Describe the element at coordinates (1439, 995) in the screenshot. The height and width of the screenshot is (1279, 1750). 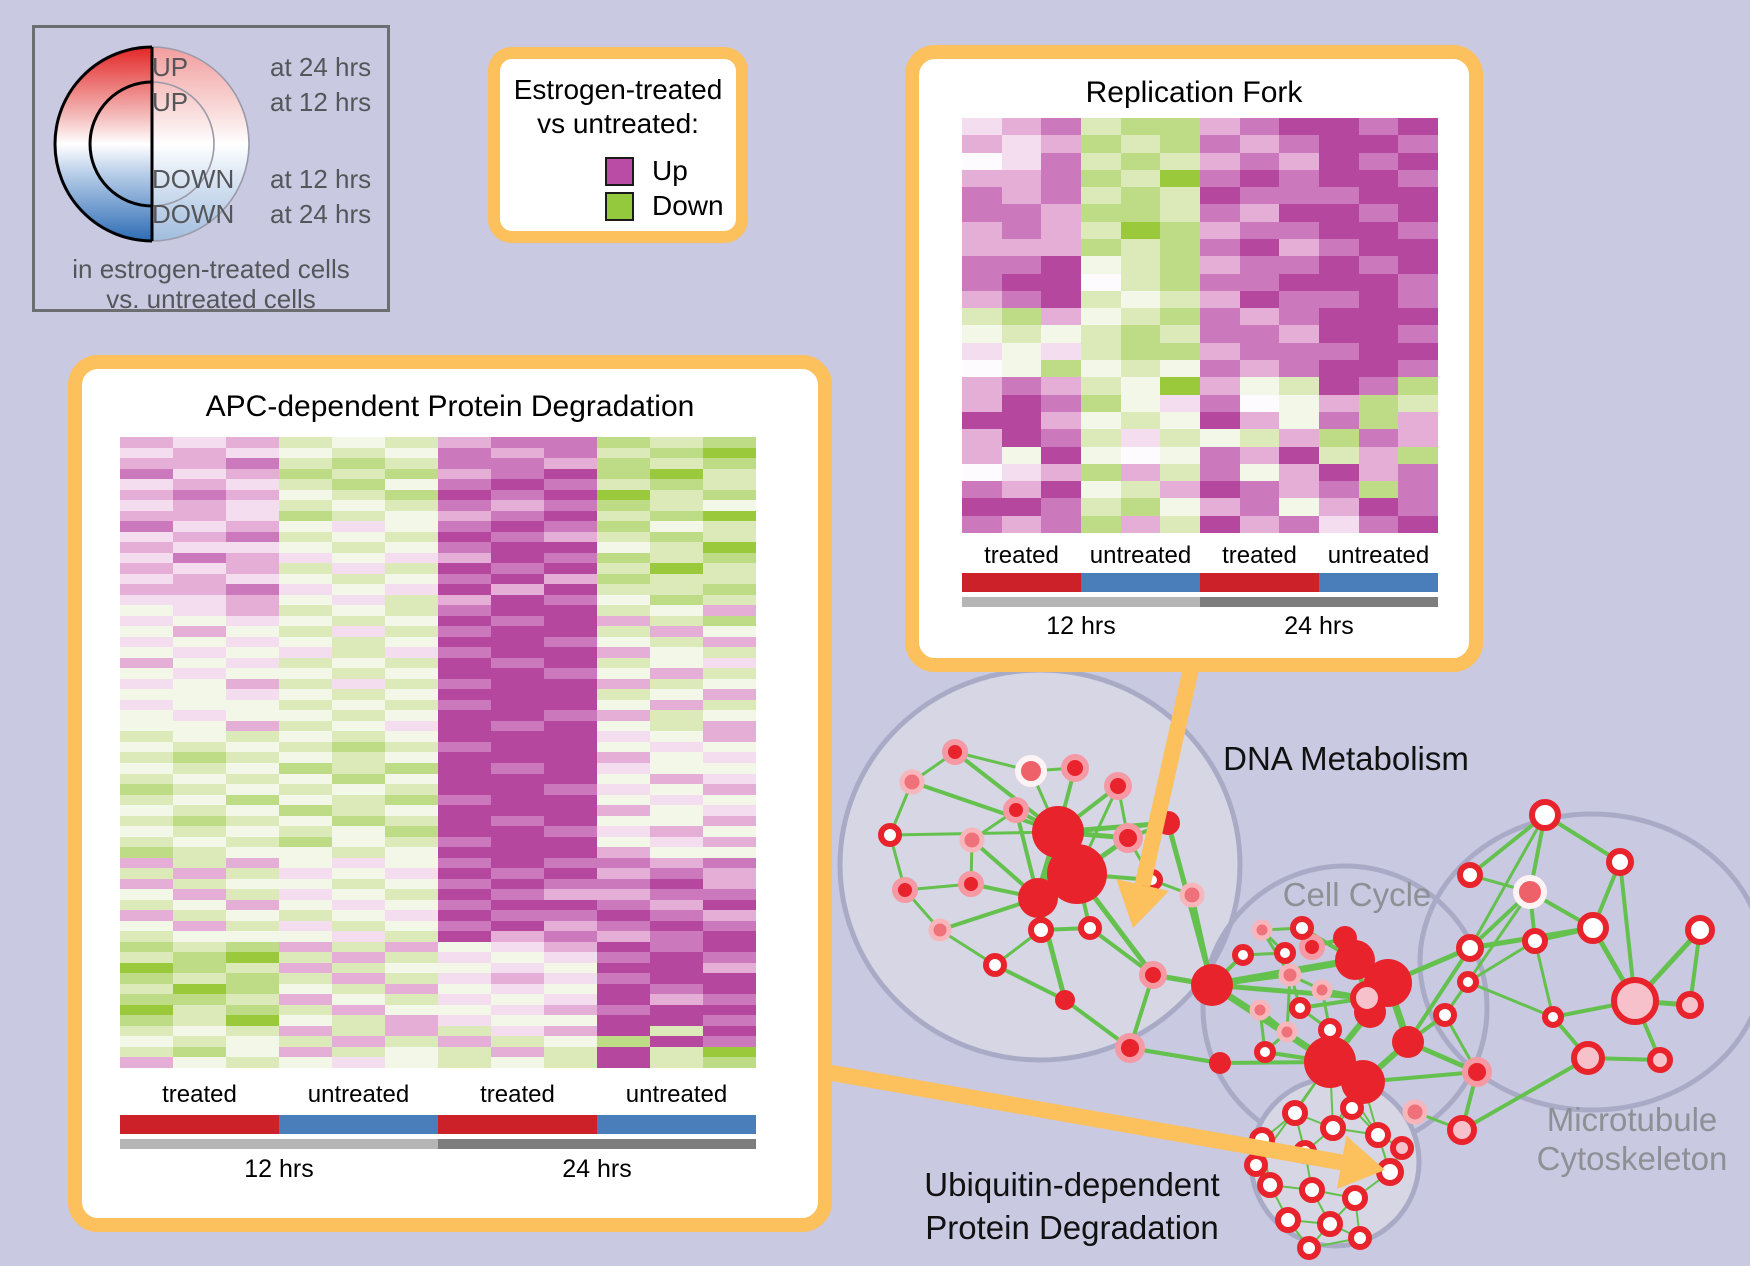
I see `network-edge` at that location.